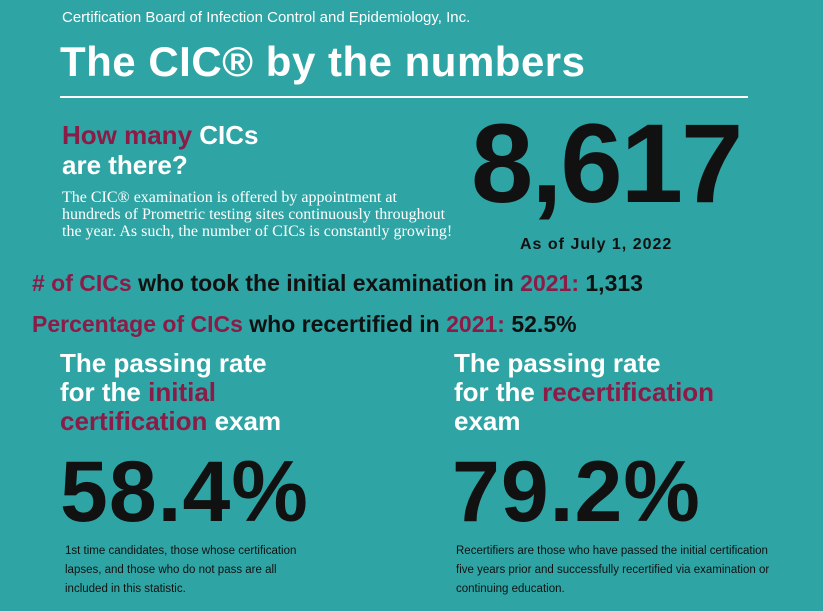 The height and width of the screenshot is (611, 823). What do you see at coordinates (104, 392) in the screenshot?
I see `initial-pass-rate-line2: for the` at bounding box center [104, 392].